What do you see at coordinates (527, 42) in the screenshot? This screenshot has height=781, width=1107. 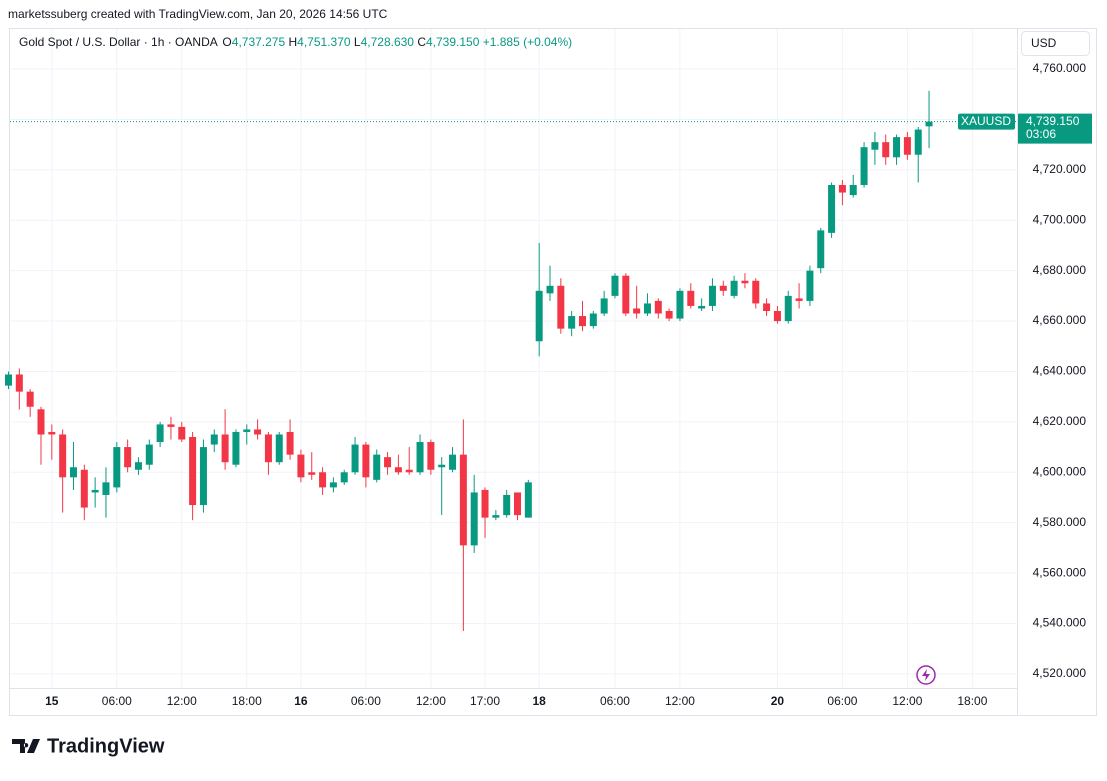 I see `change: +1.885 (+0.04%)` at bounding box center [527, 42].